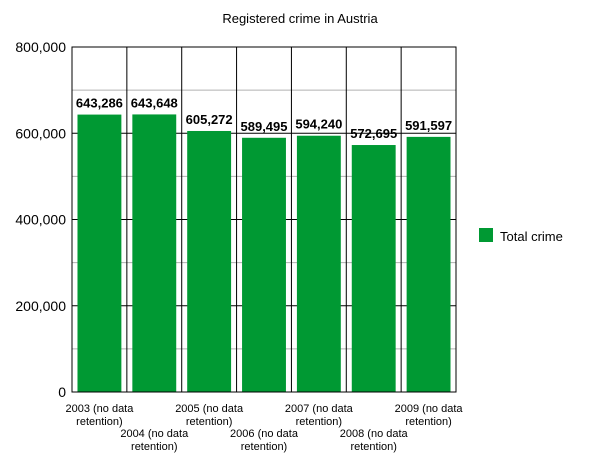 This screenshot has height=463, width=600. I want to click on y-tick-label: 0, so click(62, 392).